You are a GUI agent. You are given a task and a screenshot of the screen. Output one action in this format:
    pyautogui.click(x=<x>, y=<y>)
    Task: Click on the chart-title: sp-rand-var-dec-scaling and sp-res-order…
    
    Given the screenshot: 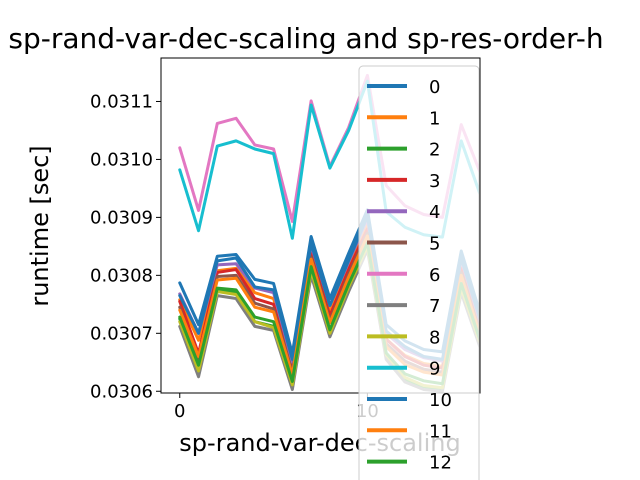 What is the action you would take?
    pyautogui.click(x=305, y=38)
    